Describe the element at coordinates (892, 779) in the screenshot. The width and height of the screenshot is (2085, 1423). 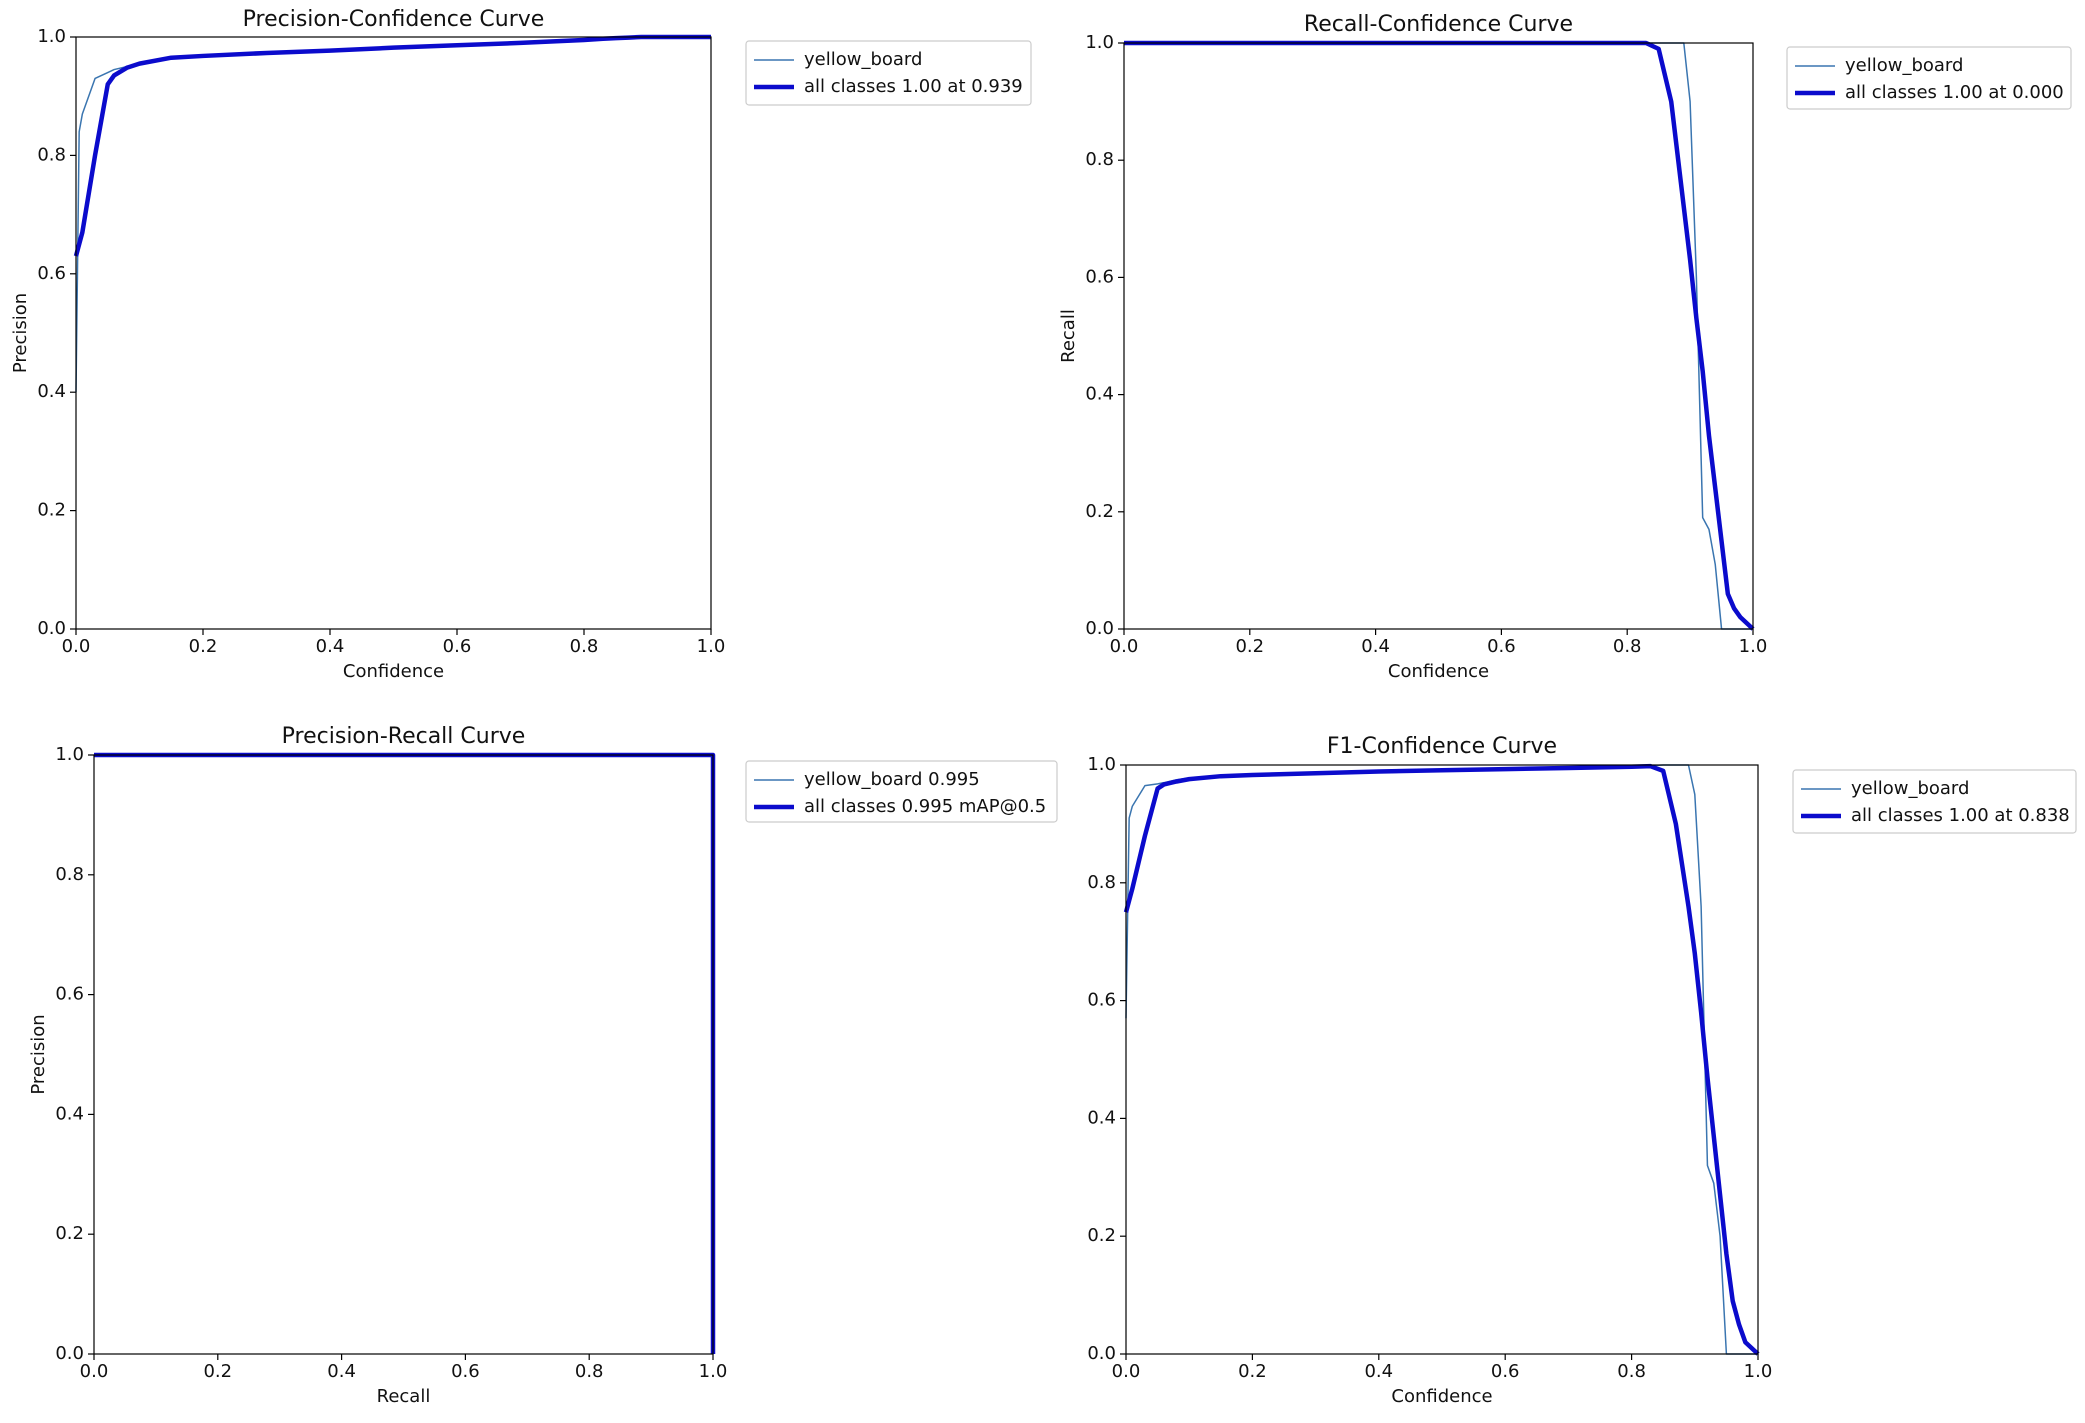
I see `legend-label: yellow_board 0.995` at that location.